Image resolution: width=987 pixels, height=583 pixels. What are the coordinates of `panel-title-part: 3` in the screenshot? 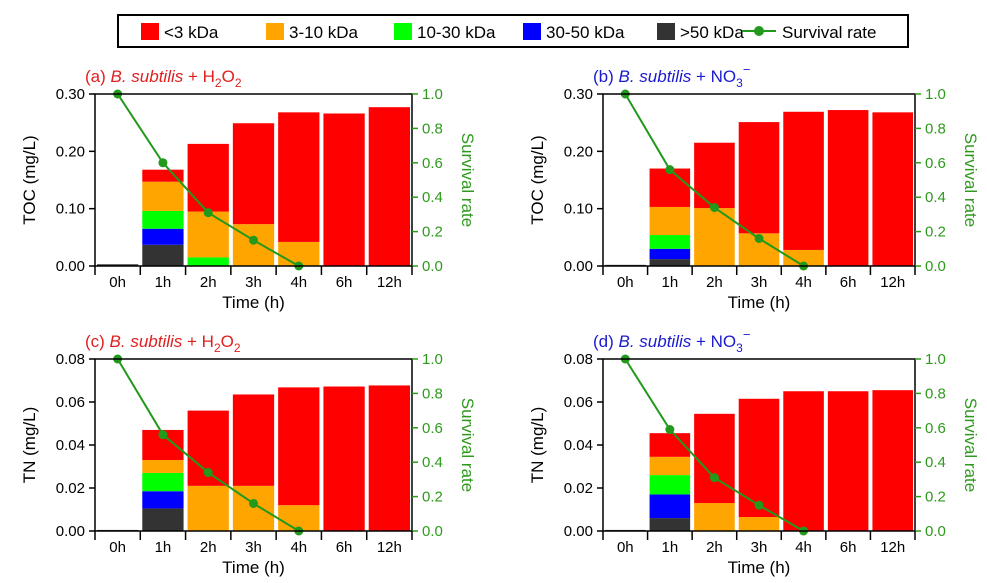 It's located at (739, 83).